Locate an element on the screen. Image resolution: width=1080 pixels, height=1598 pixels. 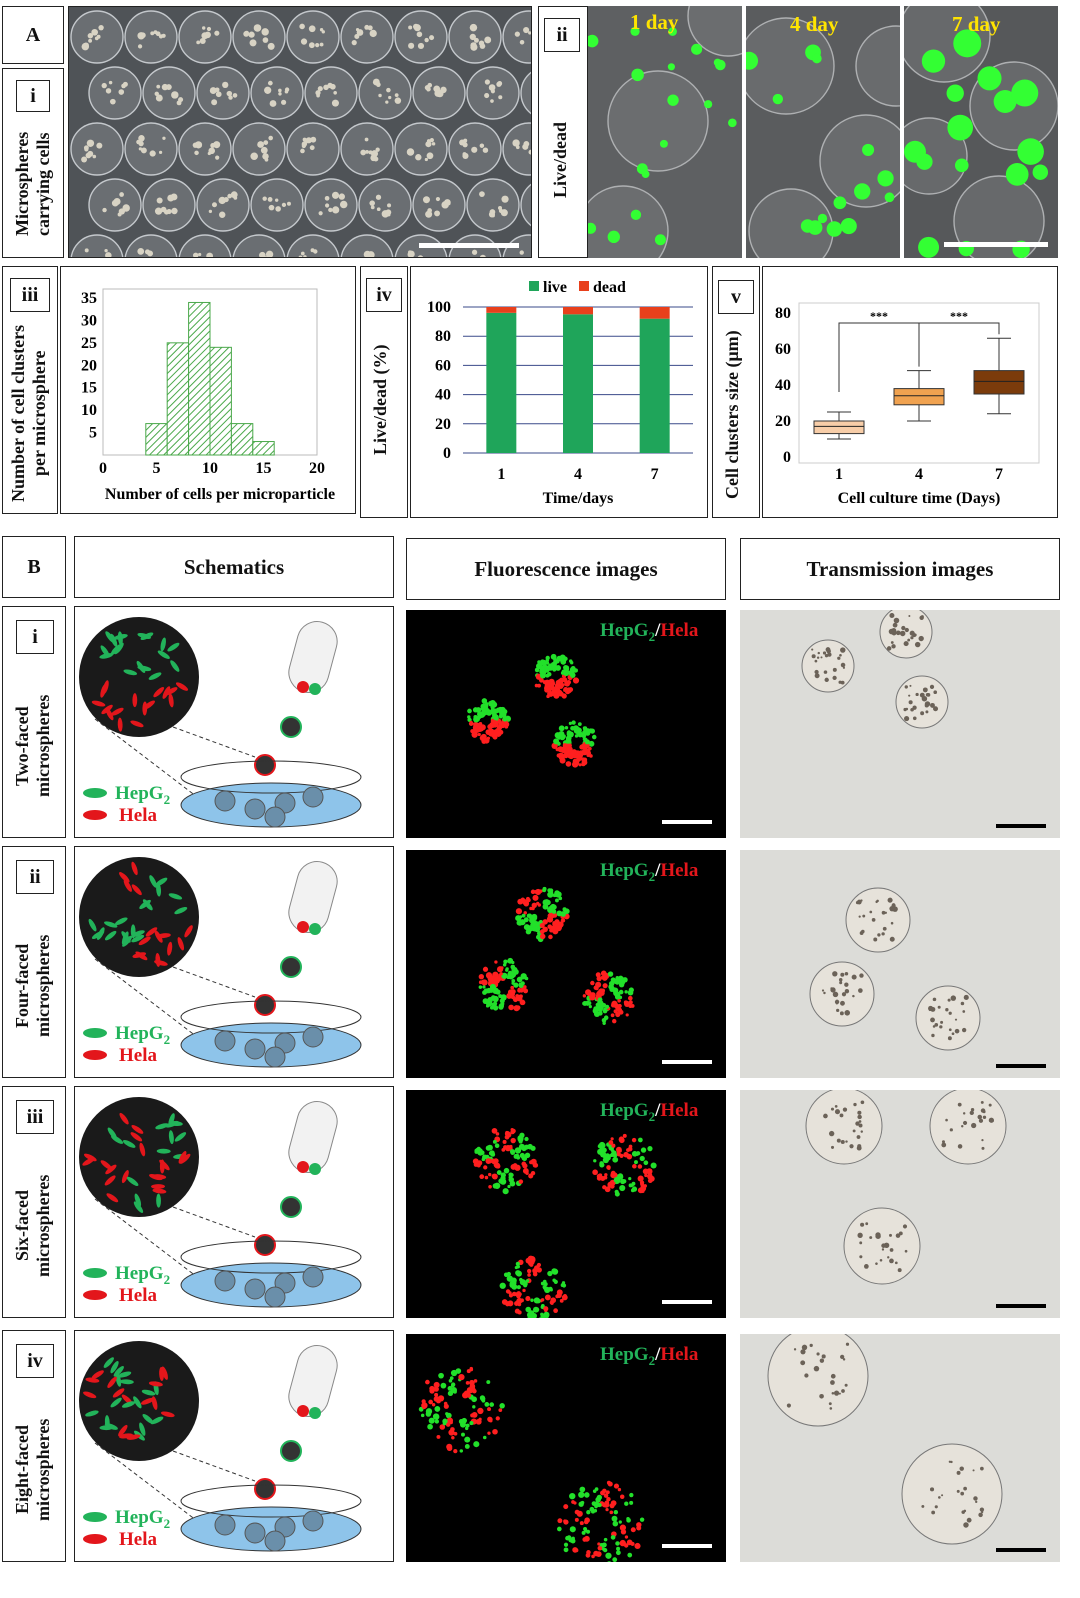
significance-bracket is located at coordinates (879, 357).